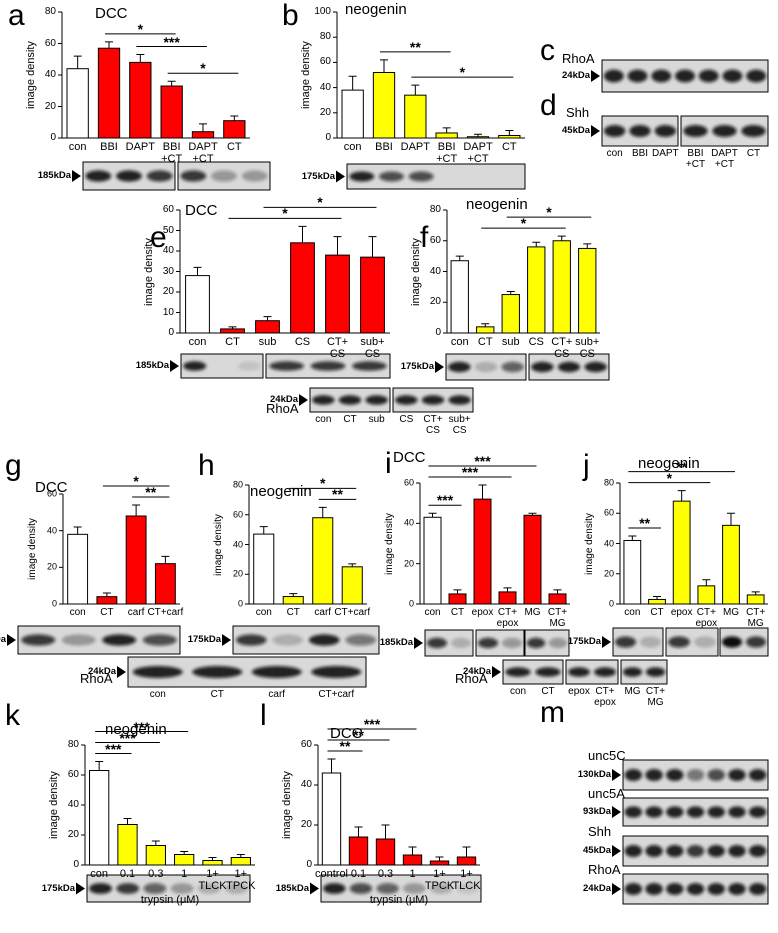 This screenshot has width=778, height=933. What do you see at coordinates (597, 812) in the screenshot?
I see `kda-label: 93kDa` at bounding box center [597, 812].